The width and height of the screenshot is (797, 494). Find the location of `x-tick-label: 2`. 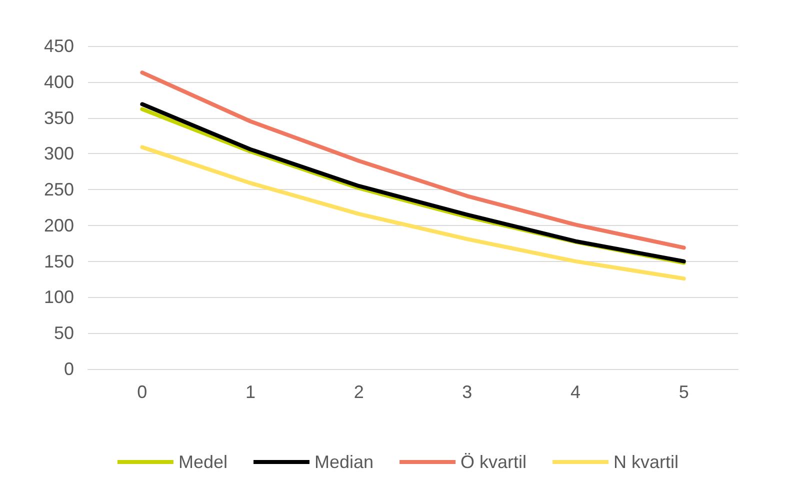

x-tick-label: 2 is located at coordinates (359, 392).